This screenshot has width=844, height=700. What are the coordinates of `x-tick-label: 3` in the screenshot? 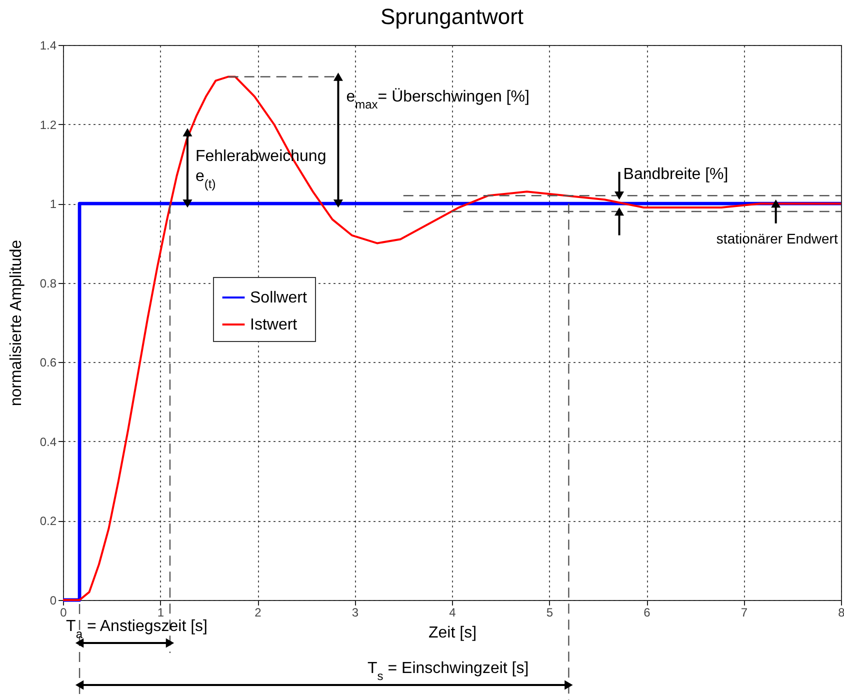 It's located at (355, 613).